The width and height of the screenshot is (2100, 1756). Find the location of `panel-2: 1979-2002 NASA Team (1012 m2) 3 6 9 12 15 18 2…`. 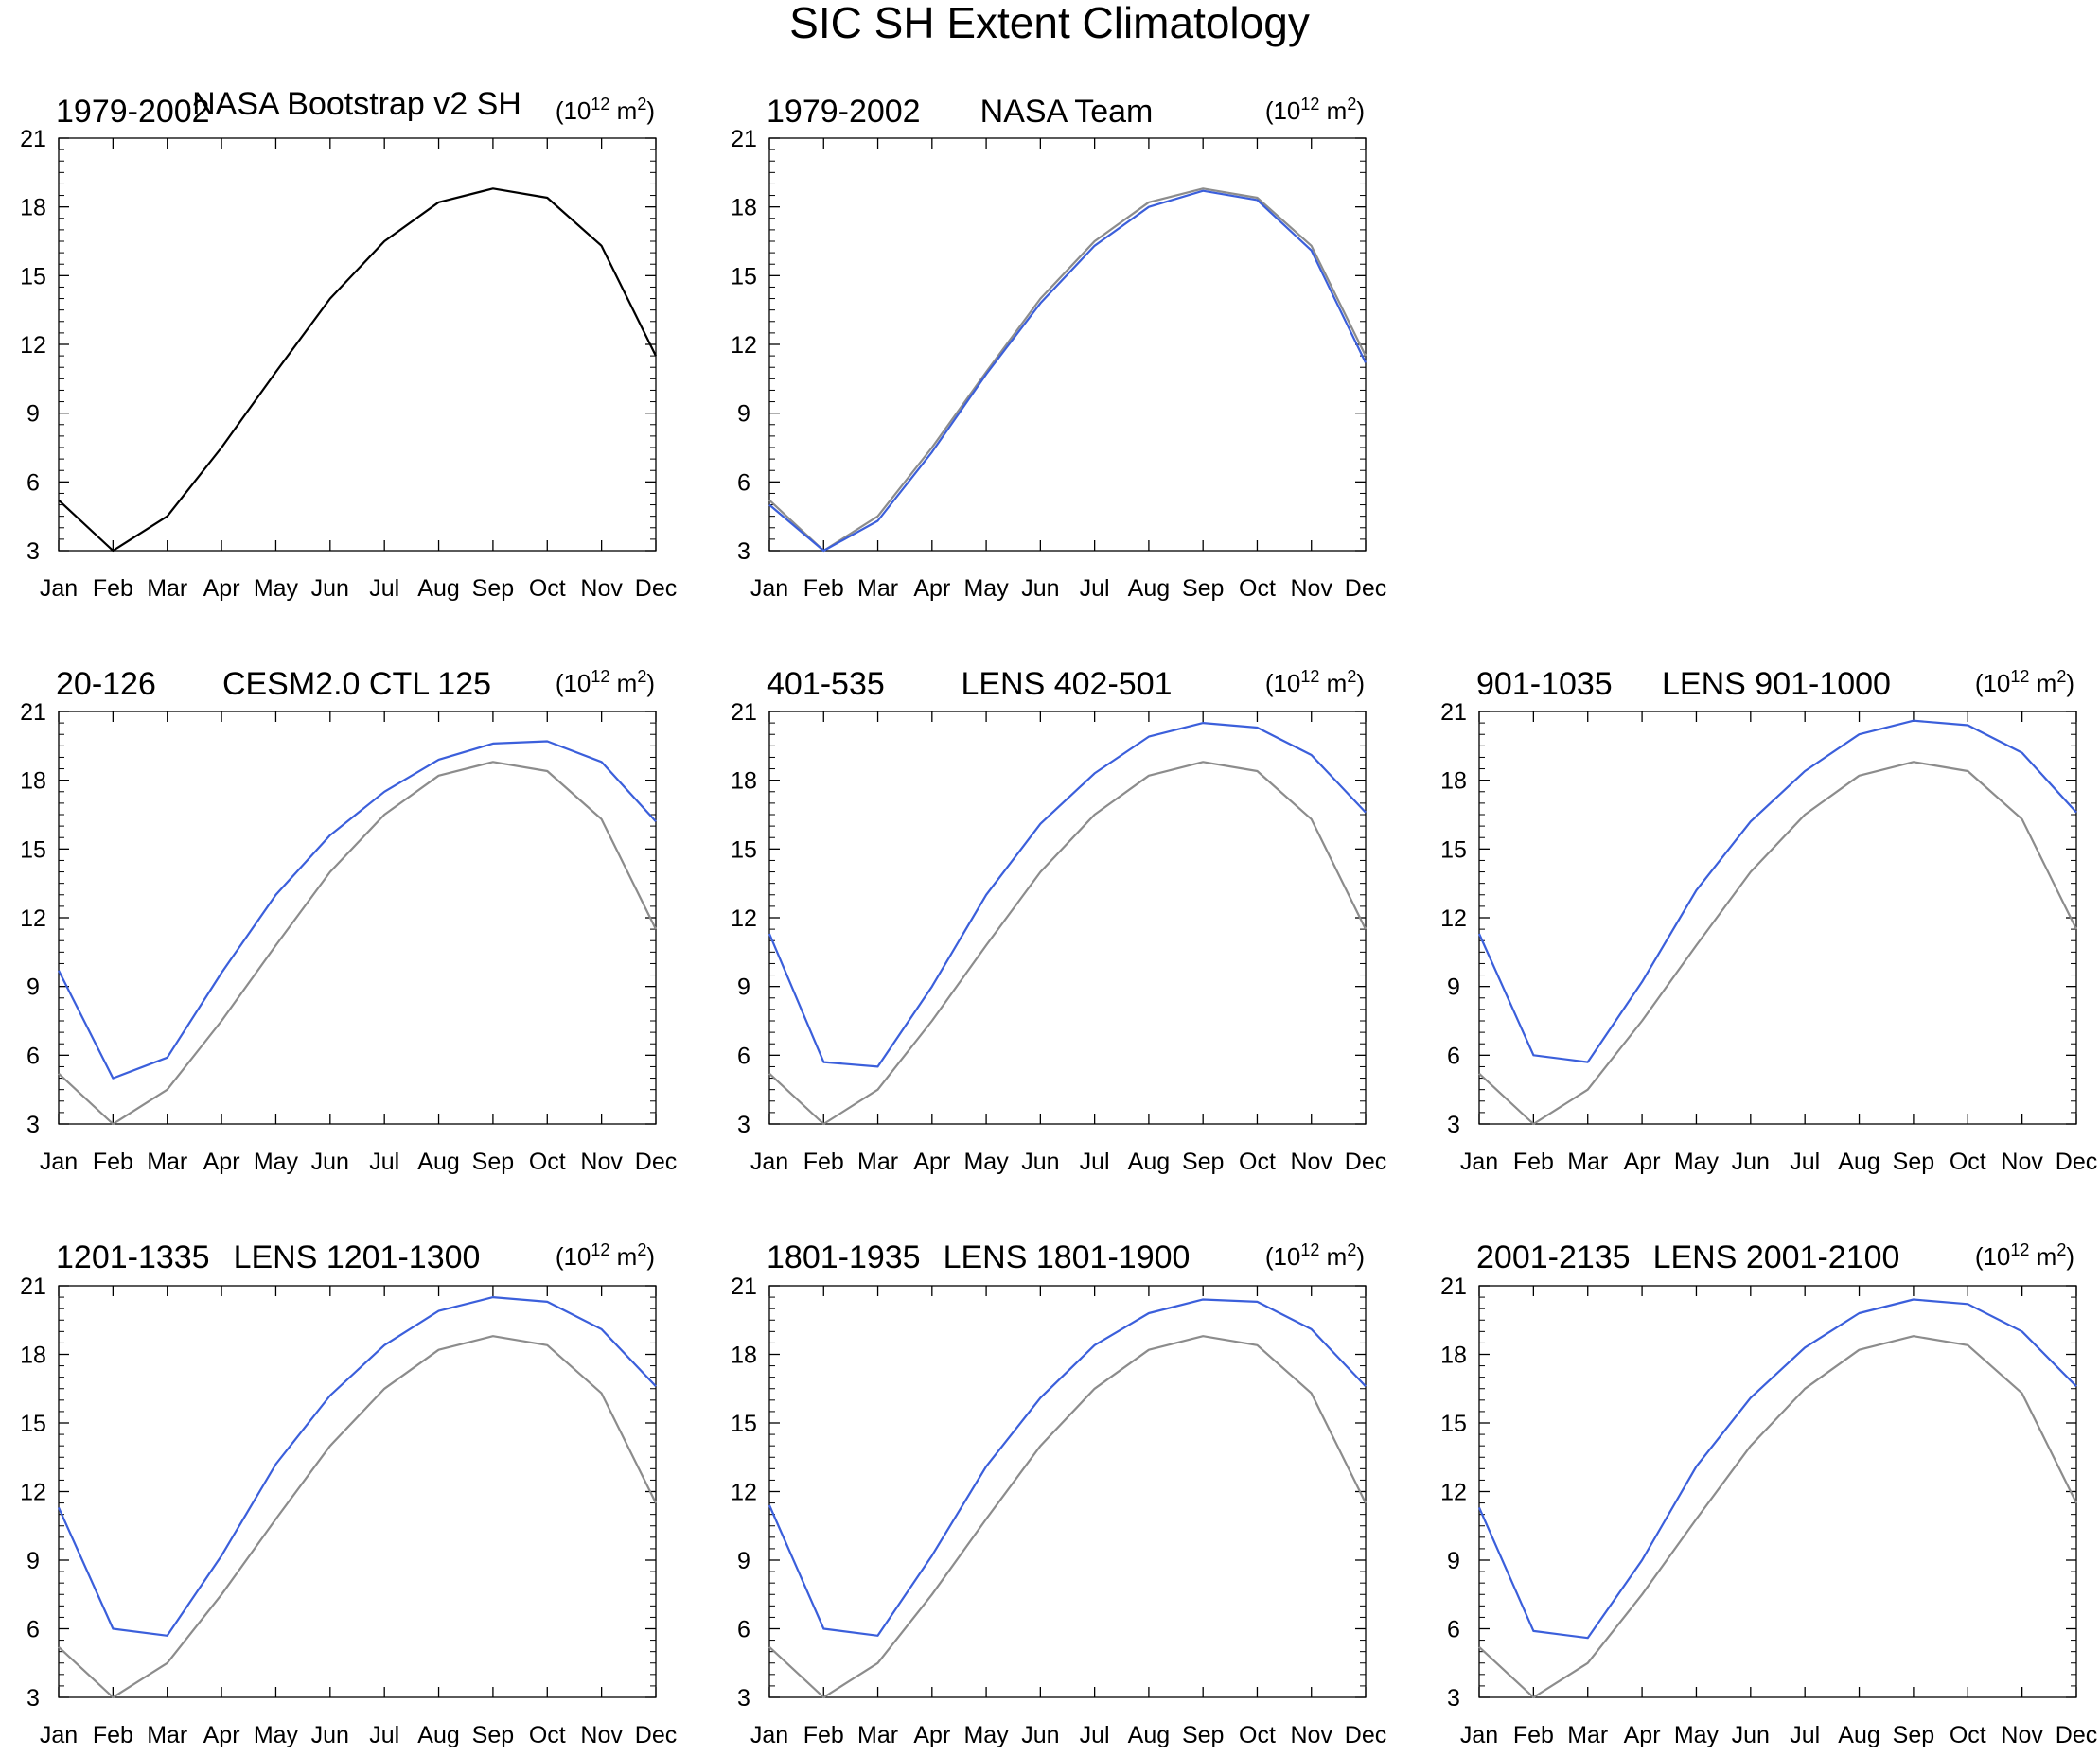

panel-2: 1979-2002 NASA Team (1012 m2) 3 6 9 12 15 18 2… is located at coordinates (1058, 348).